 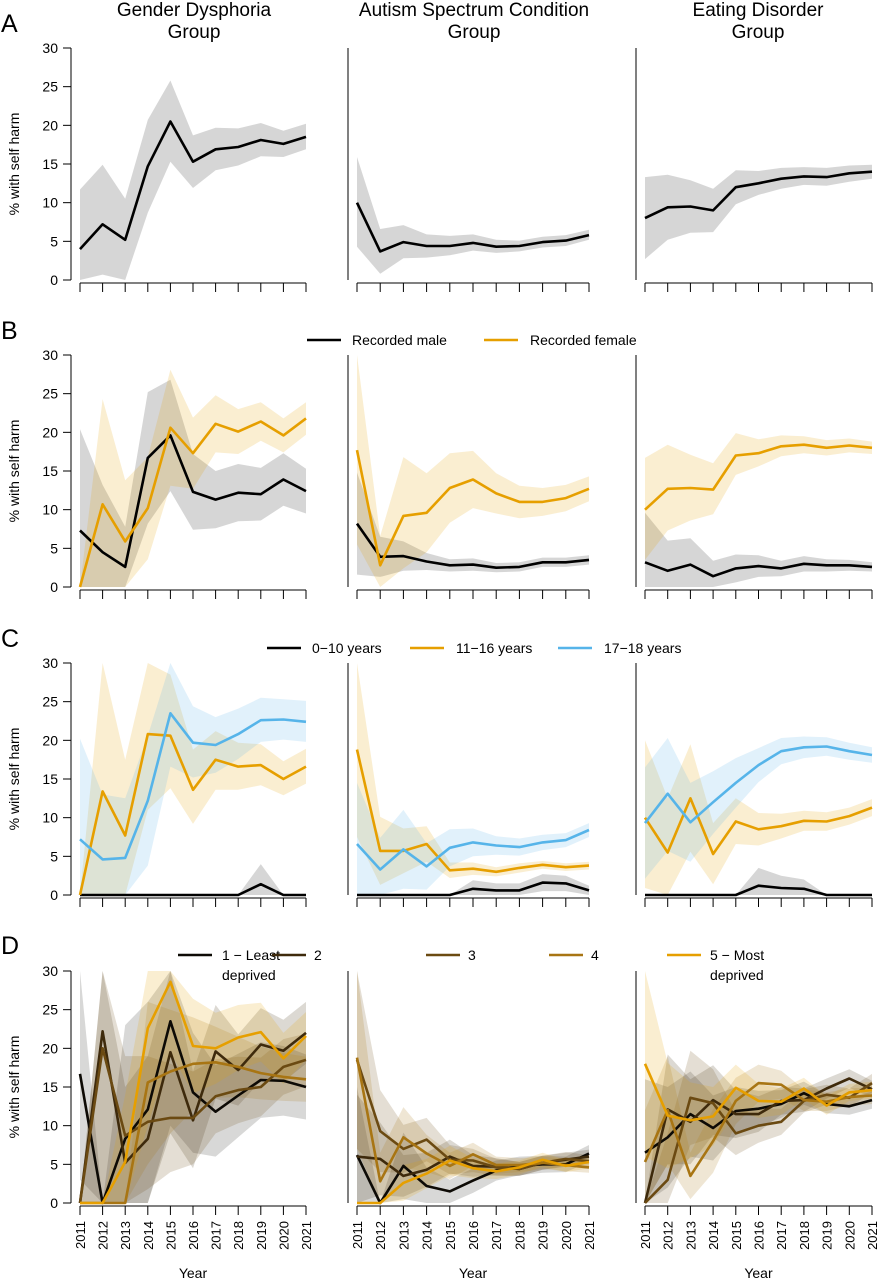 I want to click on column-title: Autism Spectrum Condition, so click(x=474, y=10).